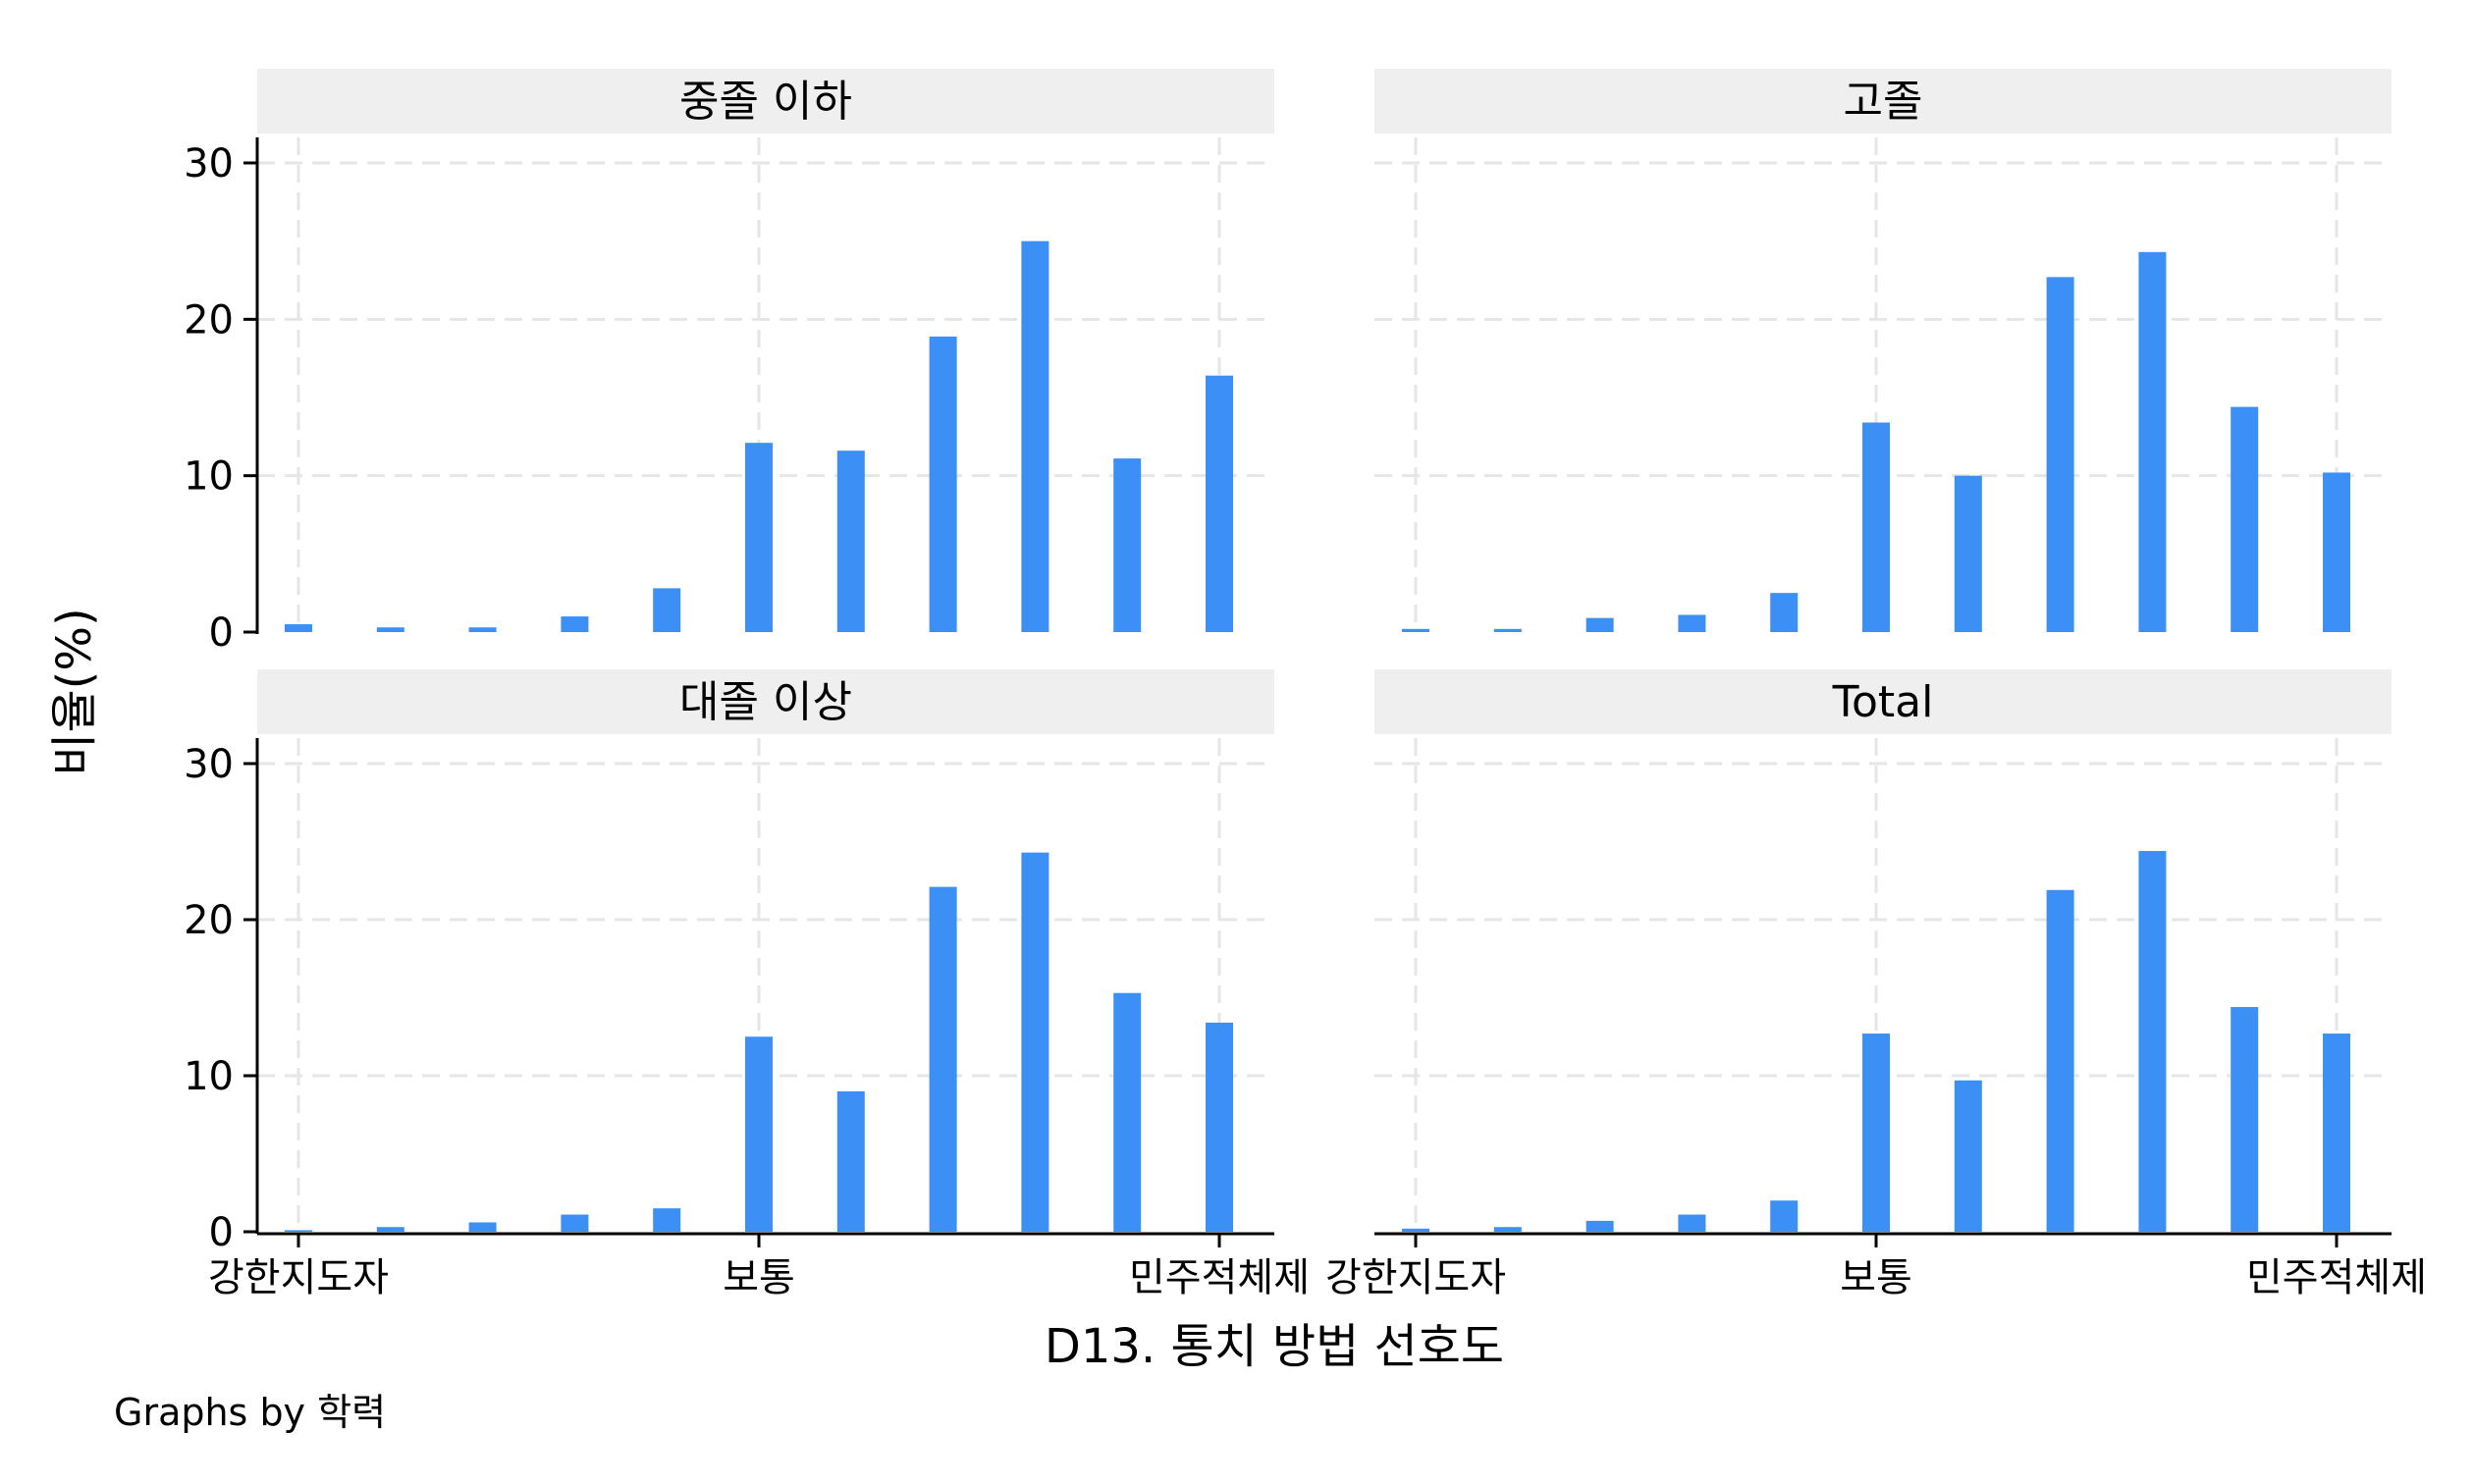 The width and height of the screenshot is (2474, 1484). I want to click on panel-title: Total, so click(1883, 702).